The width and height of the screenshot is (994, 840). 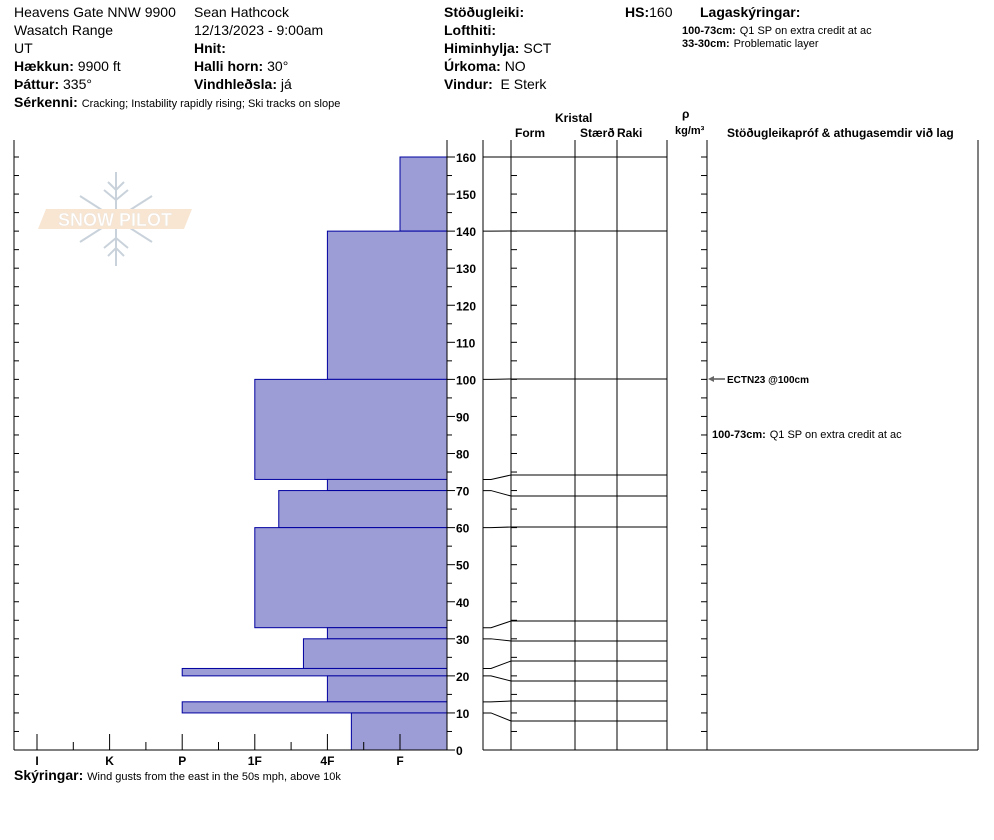 What do you see at coordinates (466, 343) in the screenshot?
I see `y-tick-label: 110` at bounding box center [466, 343].